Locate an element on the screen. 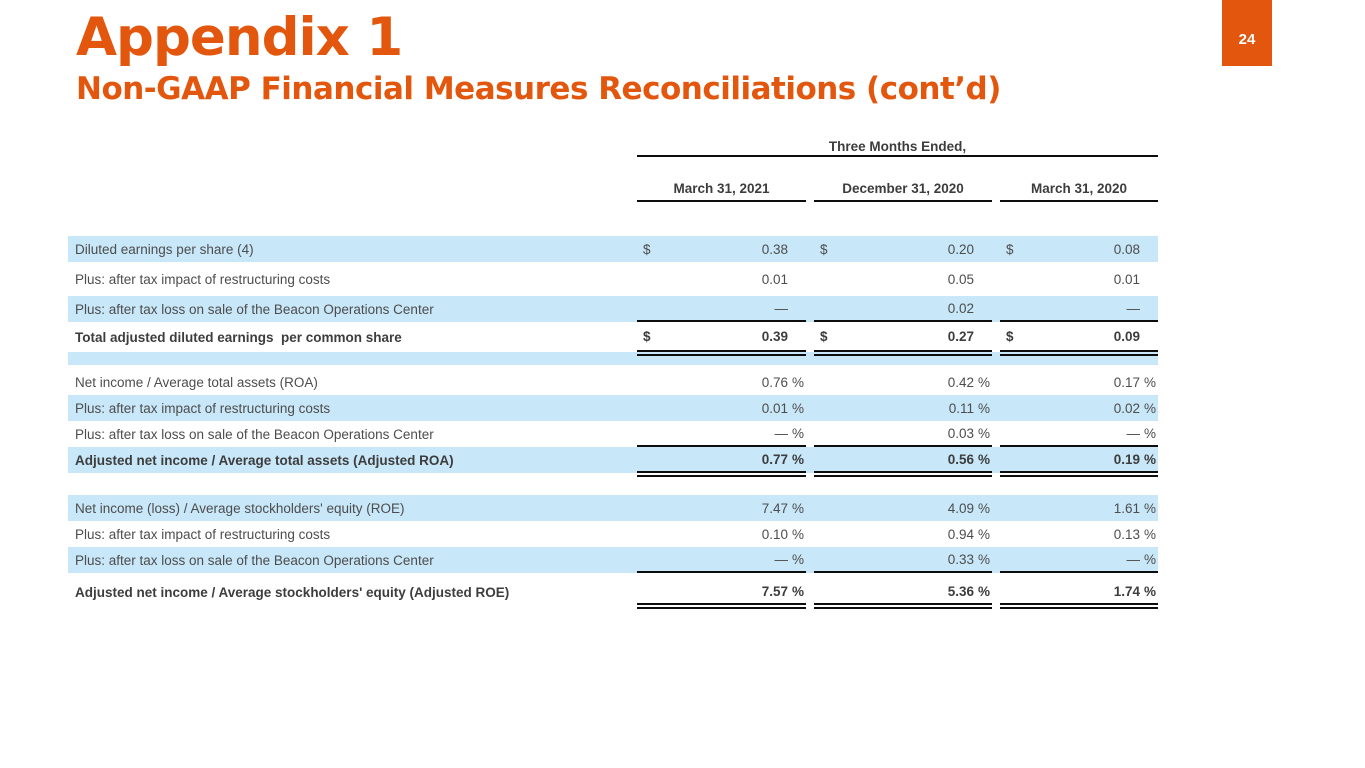 The image size is (1365, 768). table-header-spanner: Three Months Ended, is located at coordinates (897, 146).